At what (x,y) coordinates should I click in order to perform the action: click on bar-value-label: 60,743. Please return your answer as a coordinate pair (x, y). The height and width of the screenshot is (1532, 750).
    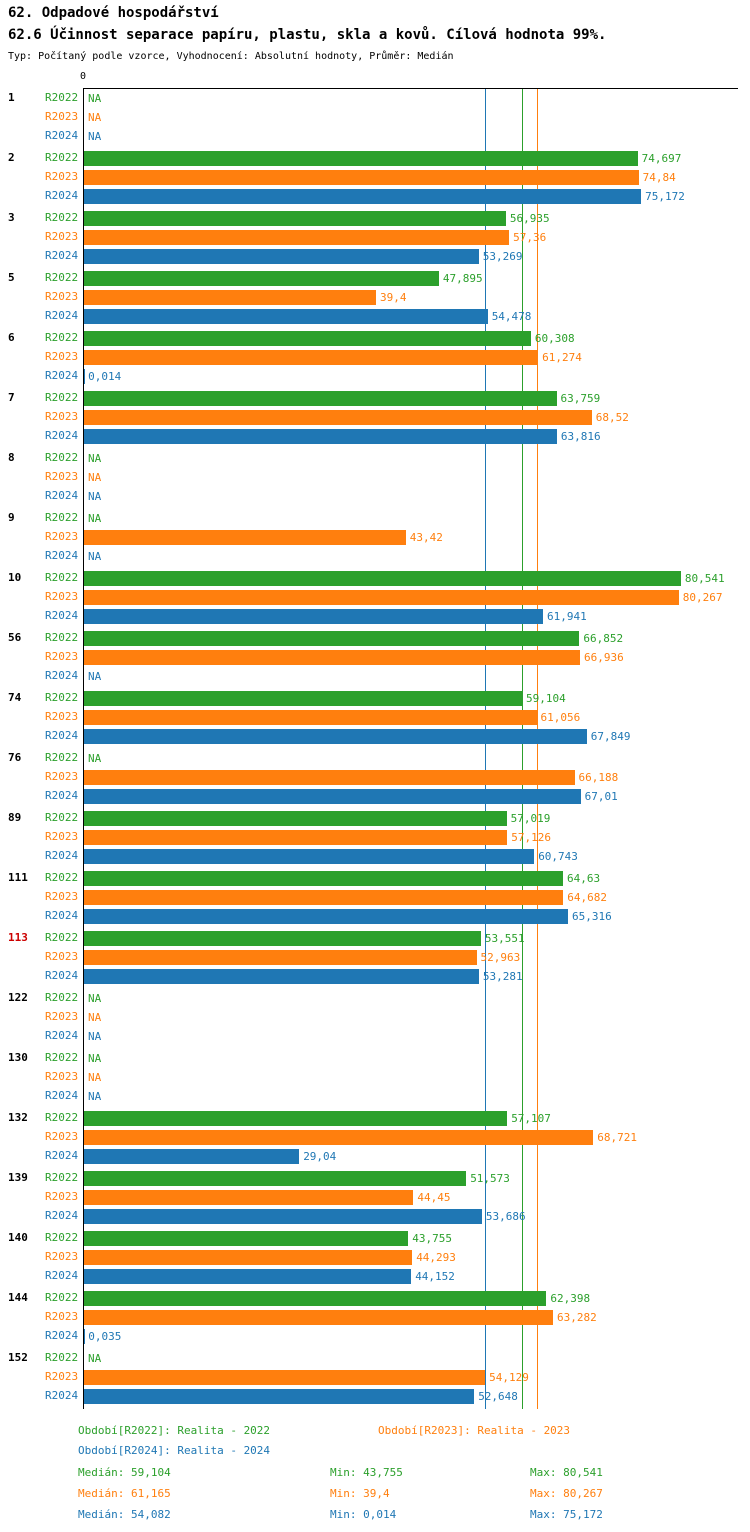
    Looking at the image, I should click on (558, 856).